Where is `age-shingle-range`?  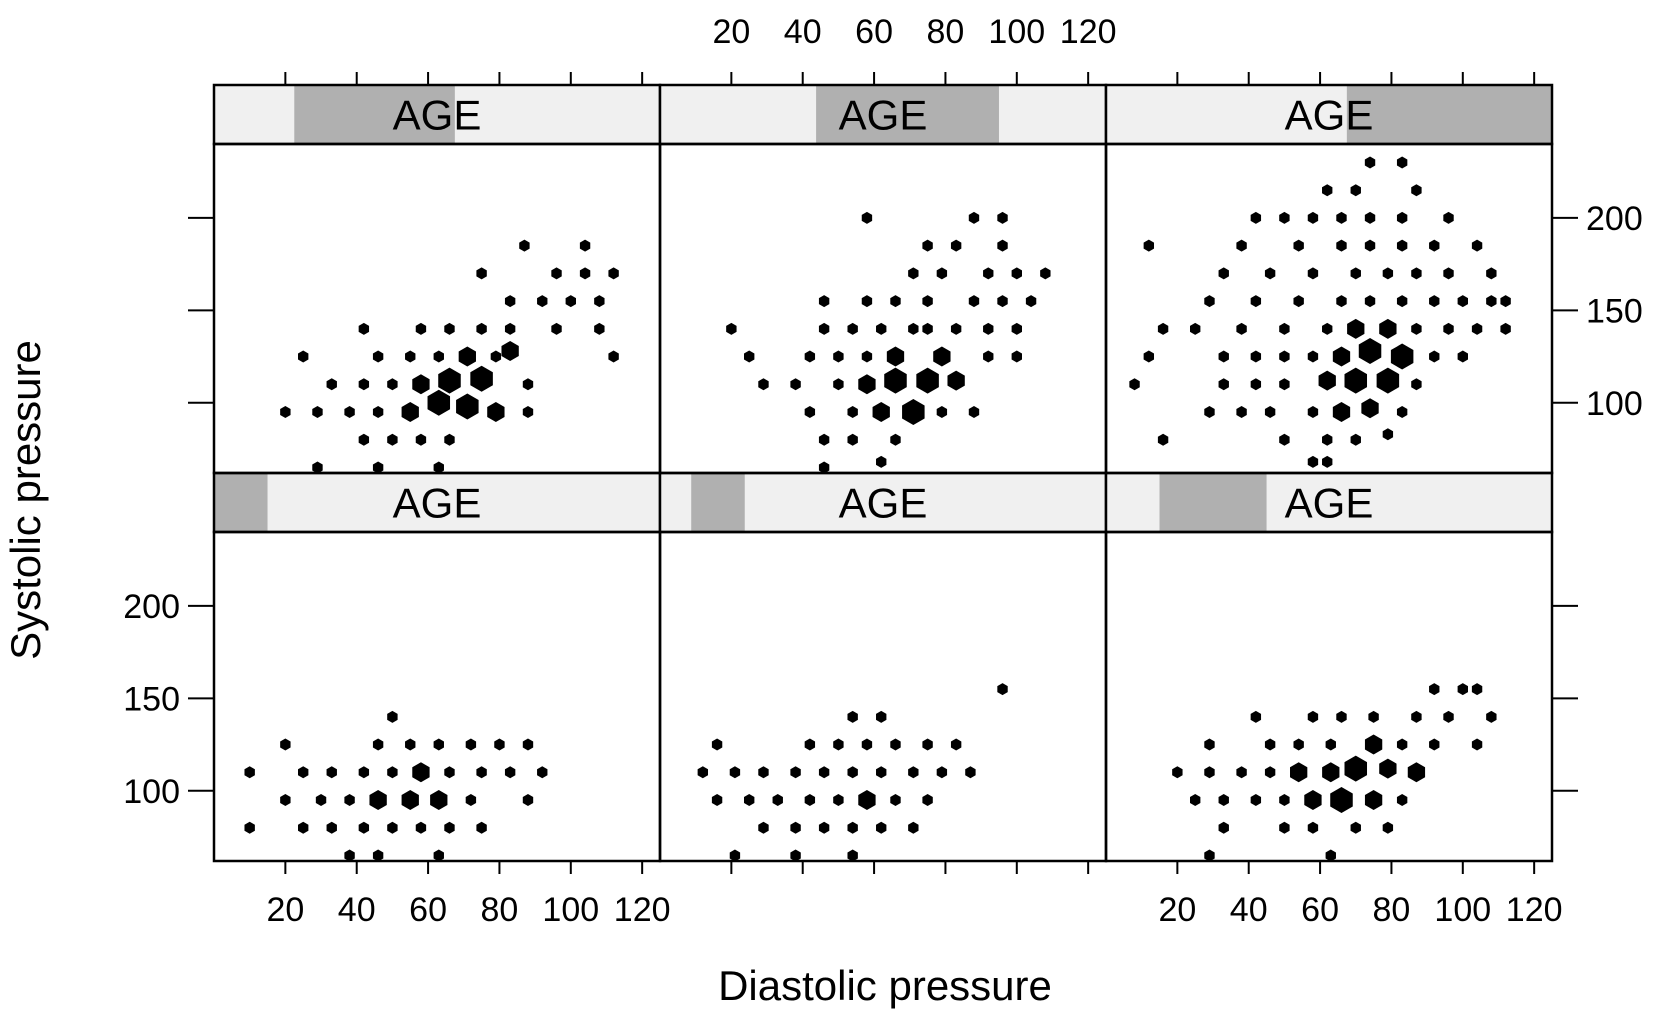 age-shingle-range is located at coordinates (241, 502).